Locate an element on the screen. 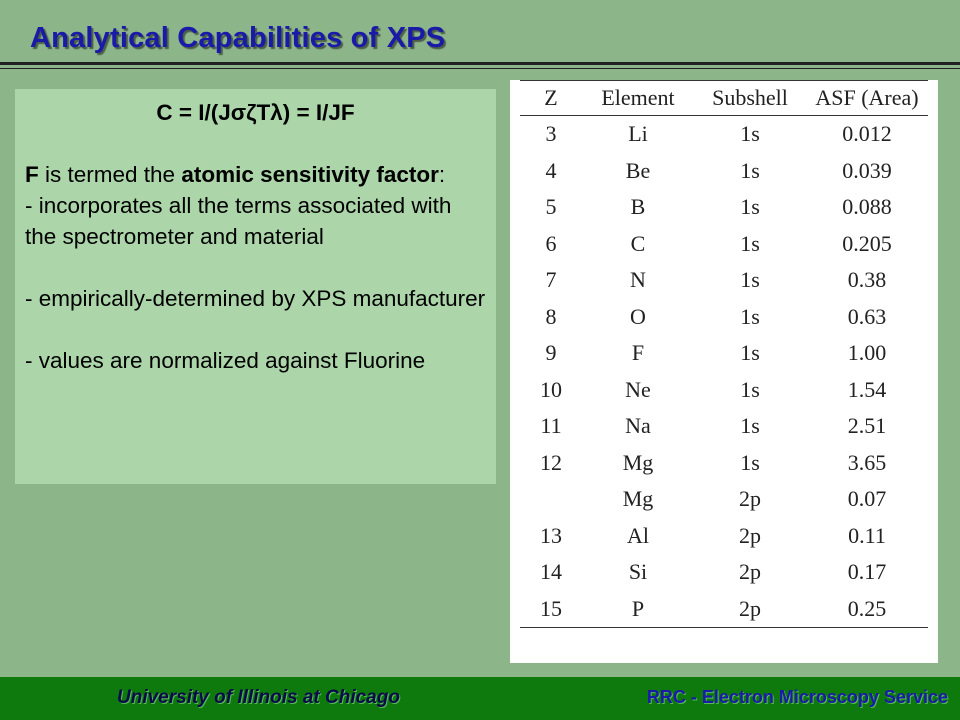 This screenshot has width=960, height=720. cell-z: 7 is located at coordinates (551, 280).